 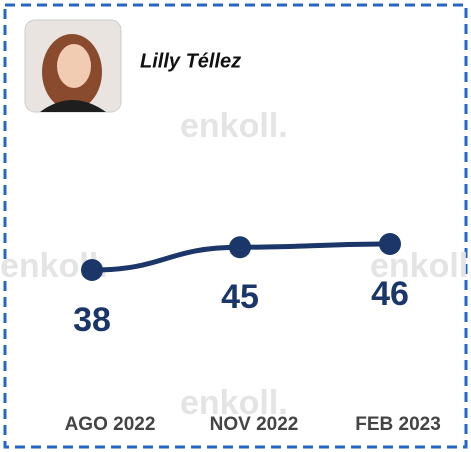 What do you see at coordinates (240, 297) in the screenshot?
I see `data-label: 45` at bounding box center [240, 297].